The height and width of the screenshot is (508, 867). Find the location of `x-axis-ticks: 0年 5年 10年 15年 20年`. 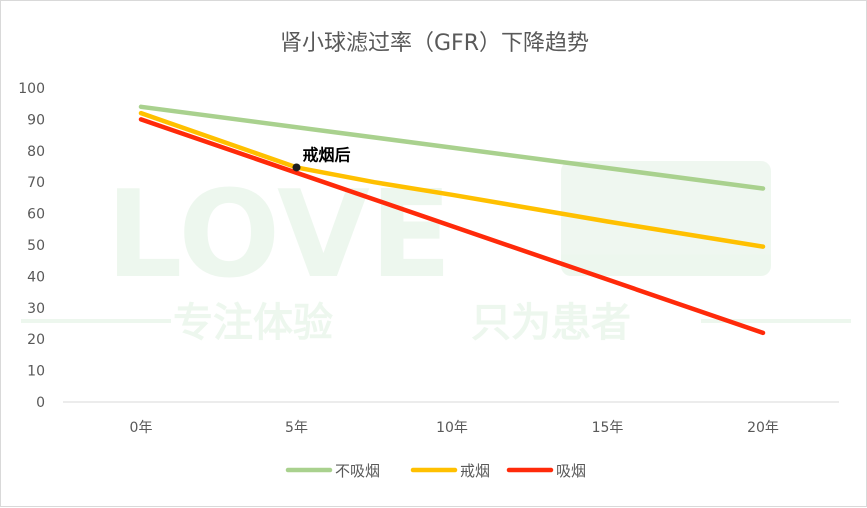

x-axis-ticks: 0年 5年 10年 15年 20年 is located at coordinates (454, 428).